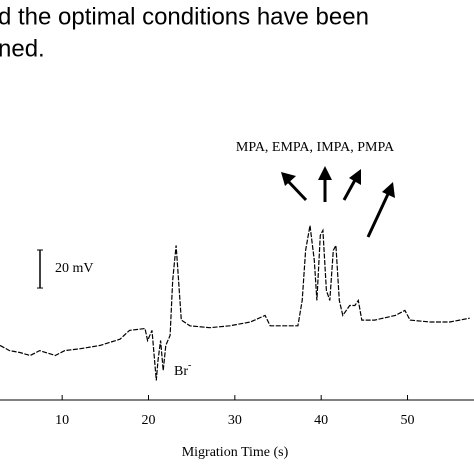 The height and width of the screenshot is (474, 474). What do you see at coordinates (321, 420) in the screenshot?
I see `x-tick-label: 40` at bounding box center [321, 420].